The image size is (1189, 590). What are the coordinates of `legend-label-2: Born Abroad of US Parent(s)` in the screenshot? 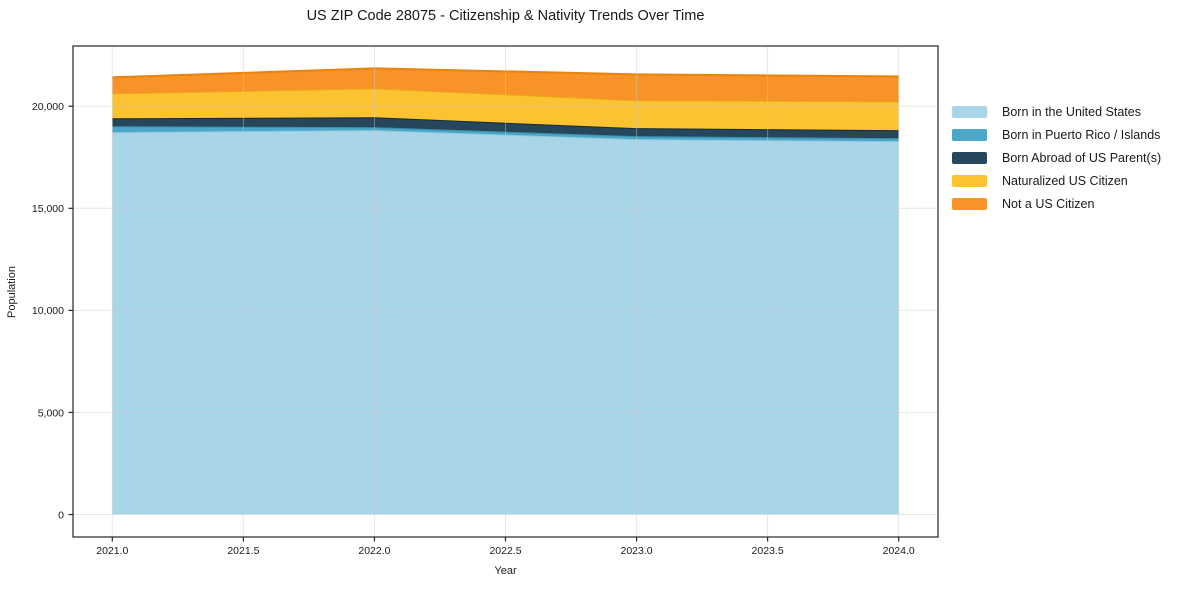 It's located at (1082, 158).